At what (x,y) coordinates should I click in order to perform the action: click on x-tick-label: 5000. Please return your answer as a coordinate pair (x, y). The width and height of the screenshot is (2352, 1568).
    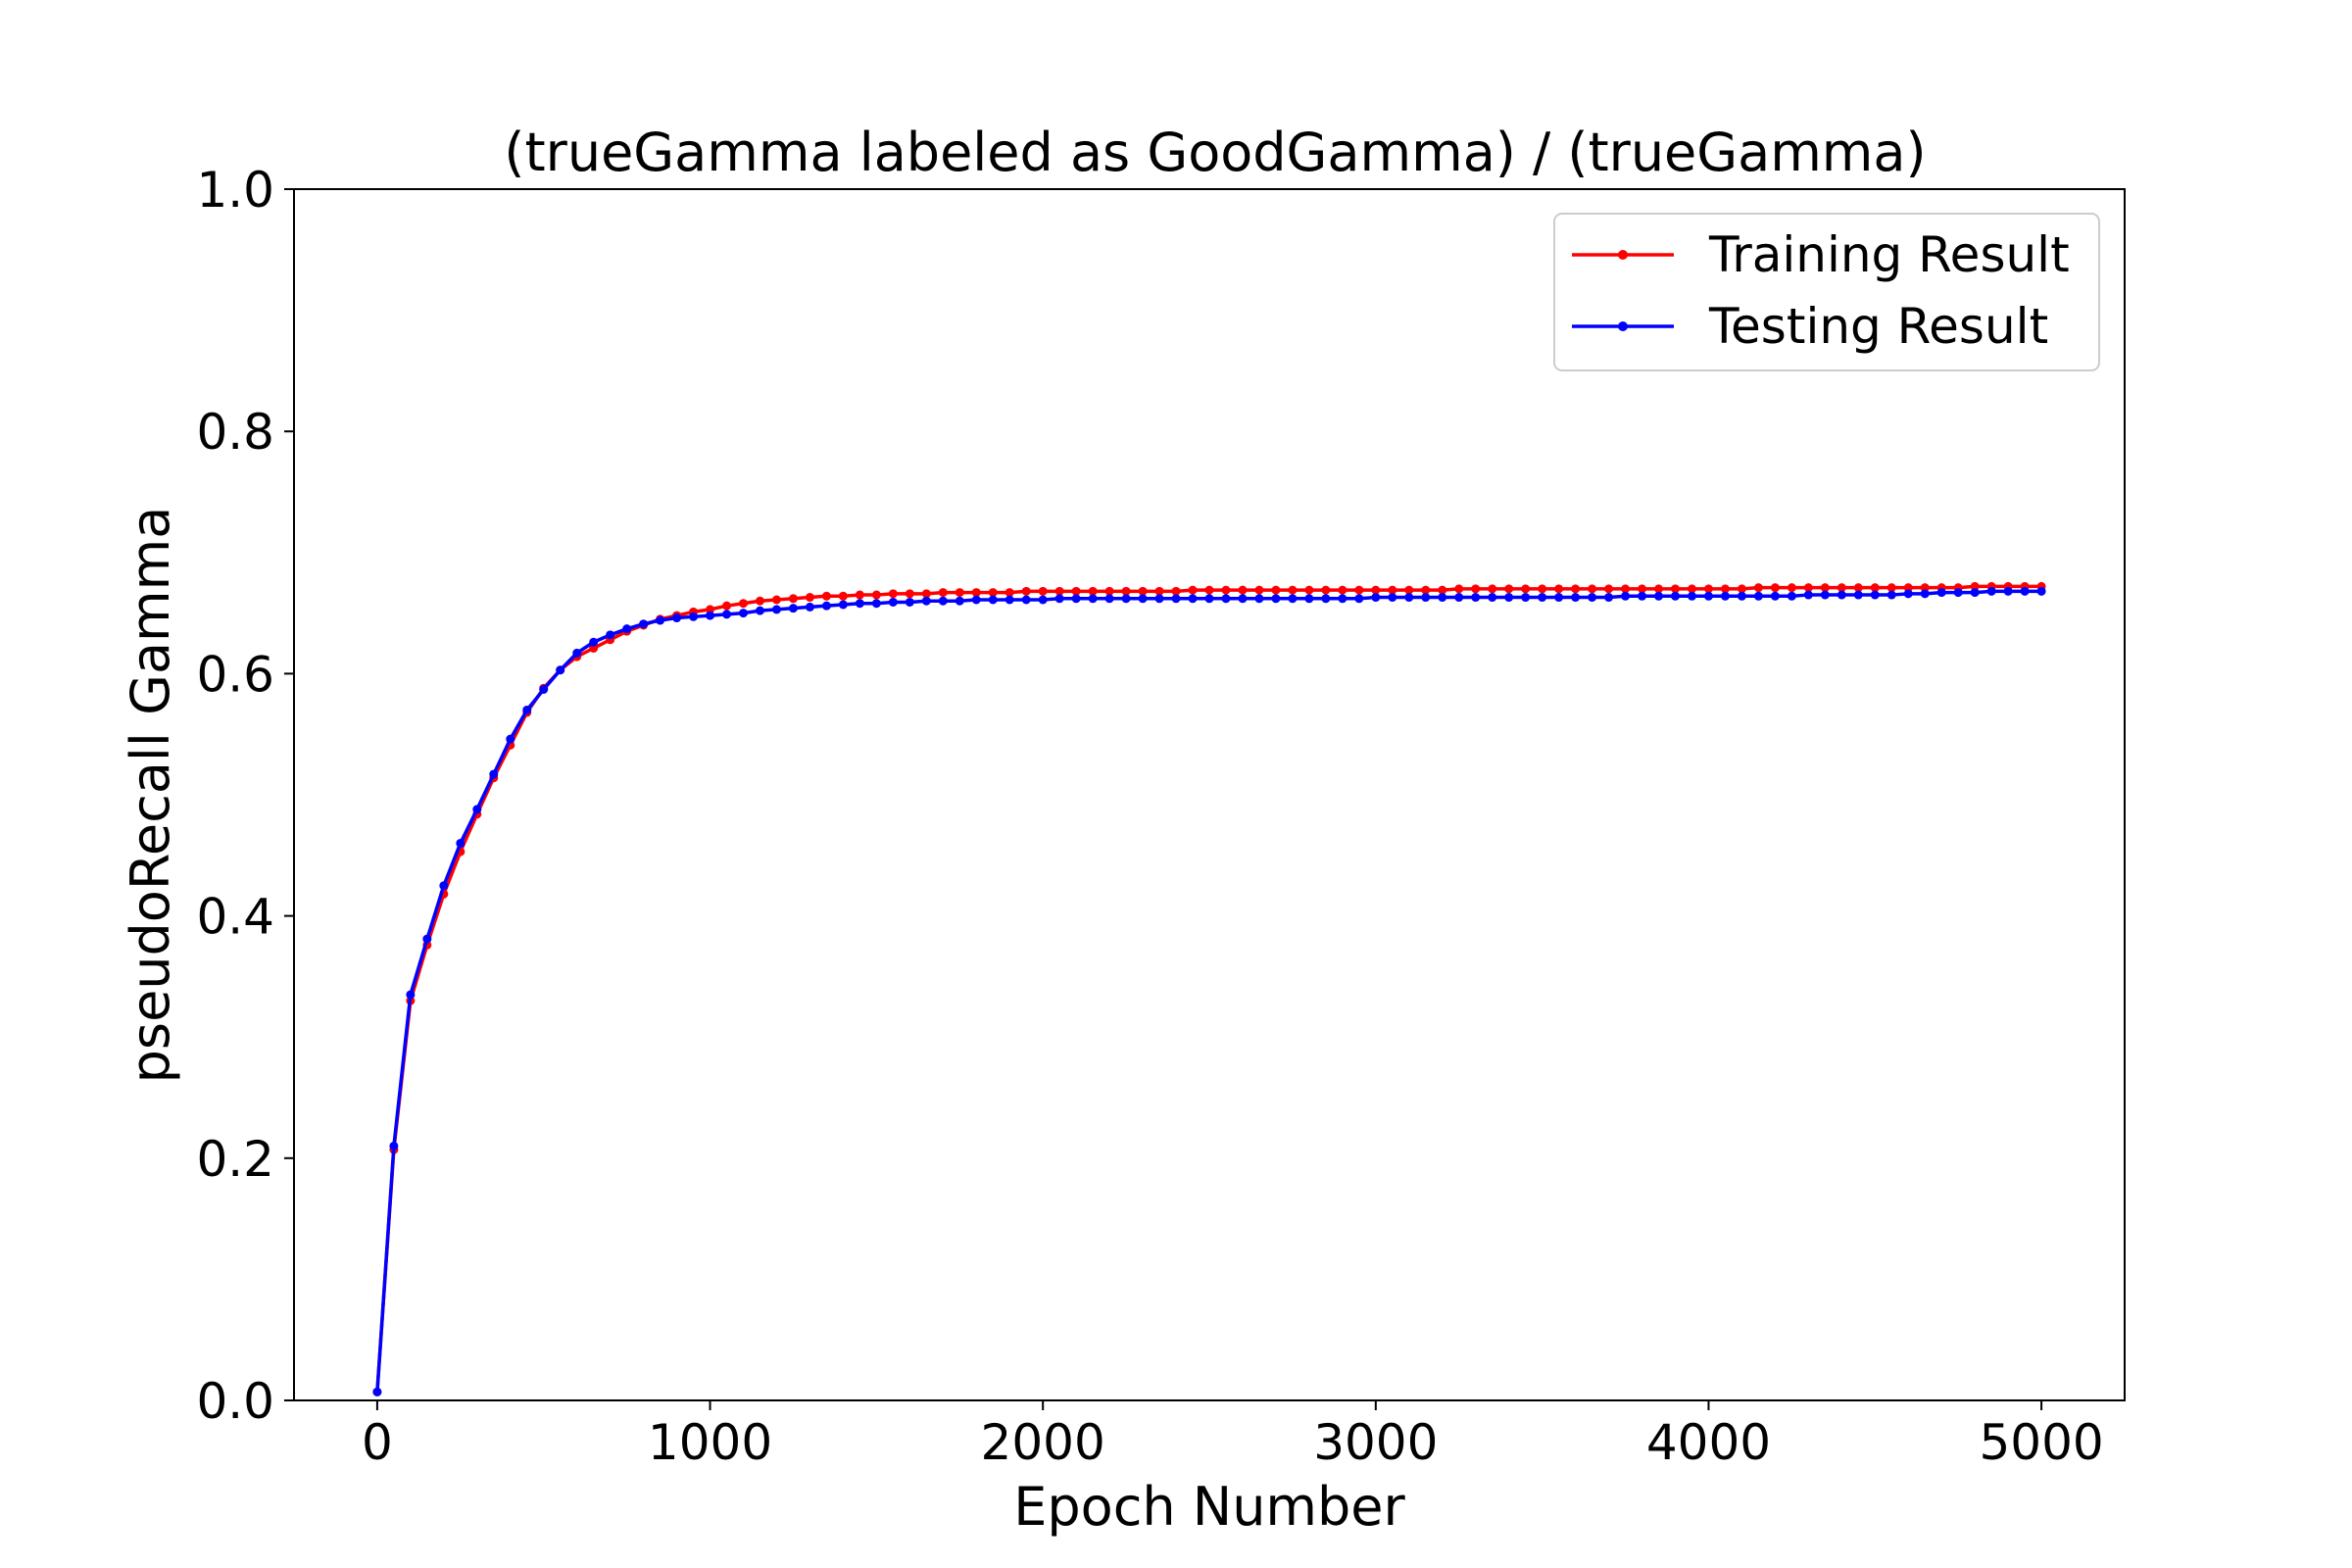
    Looking at the image, I should click on (2041, 1442).